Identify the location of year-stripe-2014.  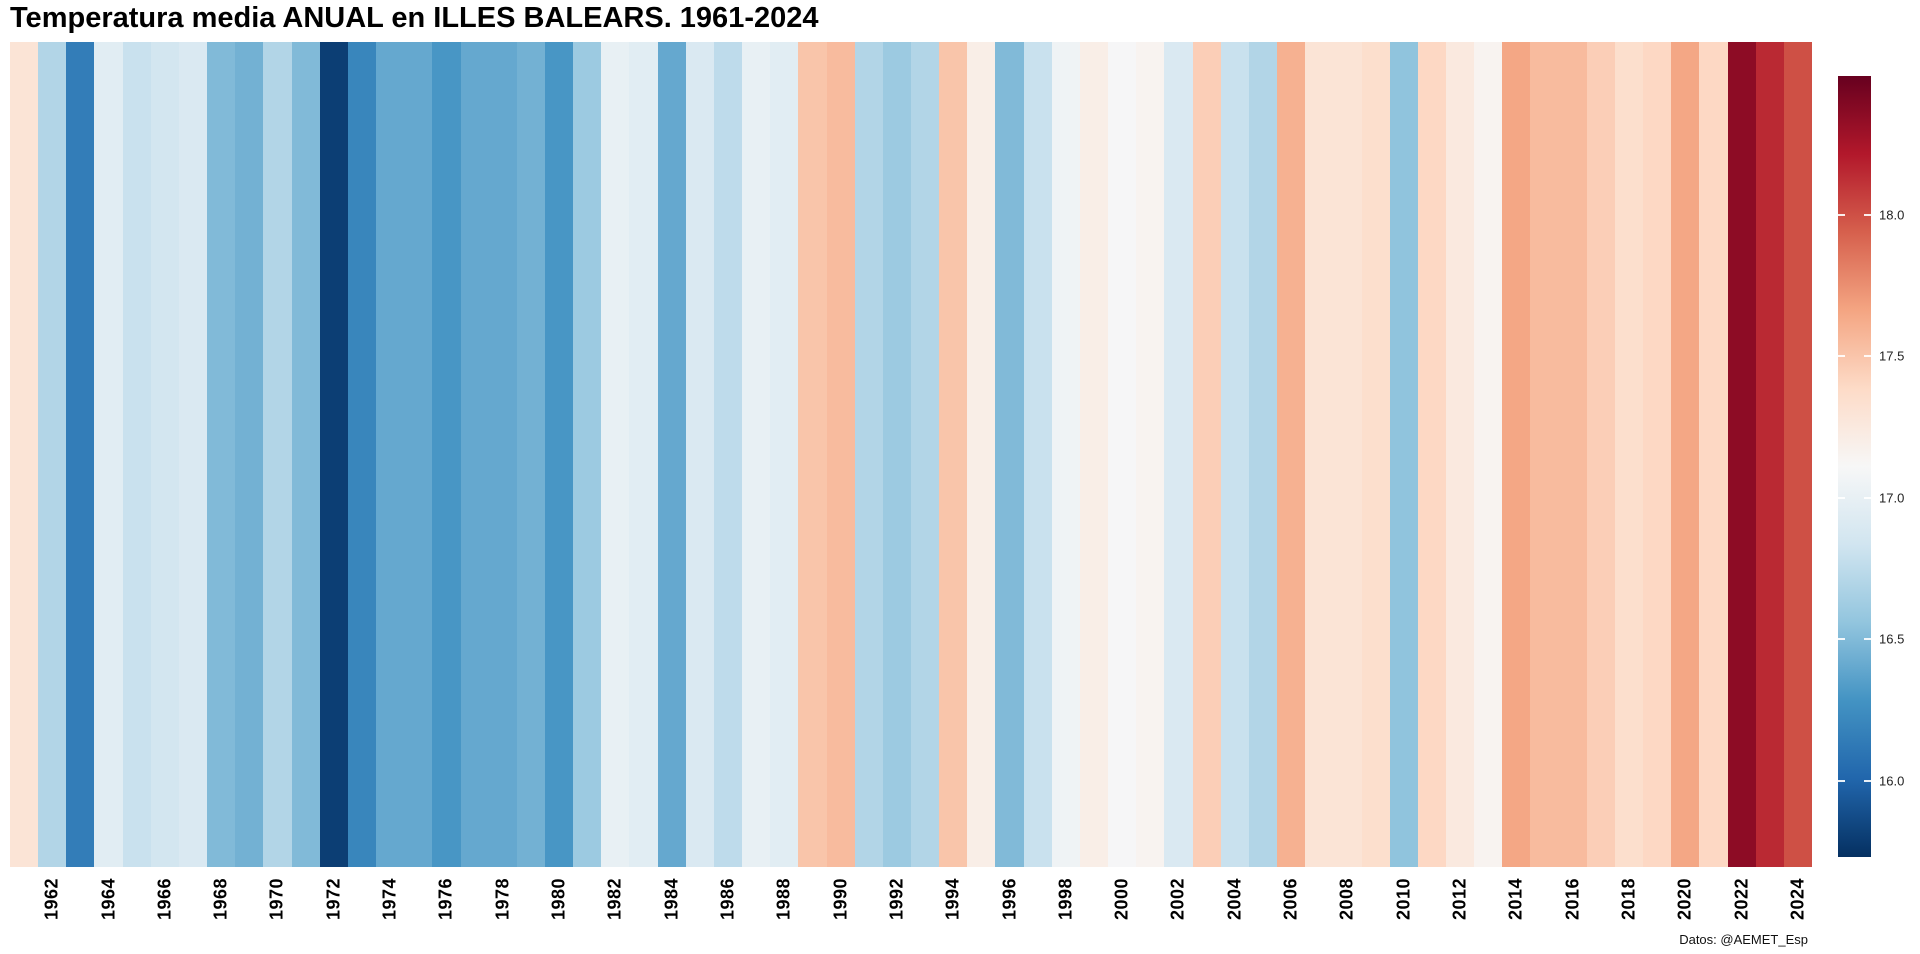
(1516, 454).